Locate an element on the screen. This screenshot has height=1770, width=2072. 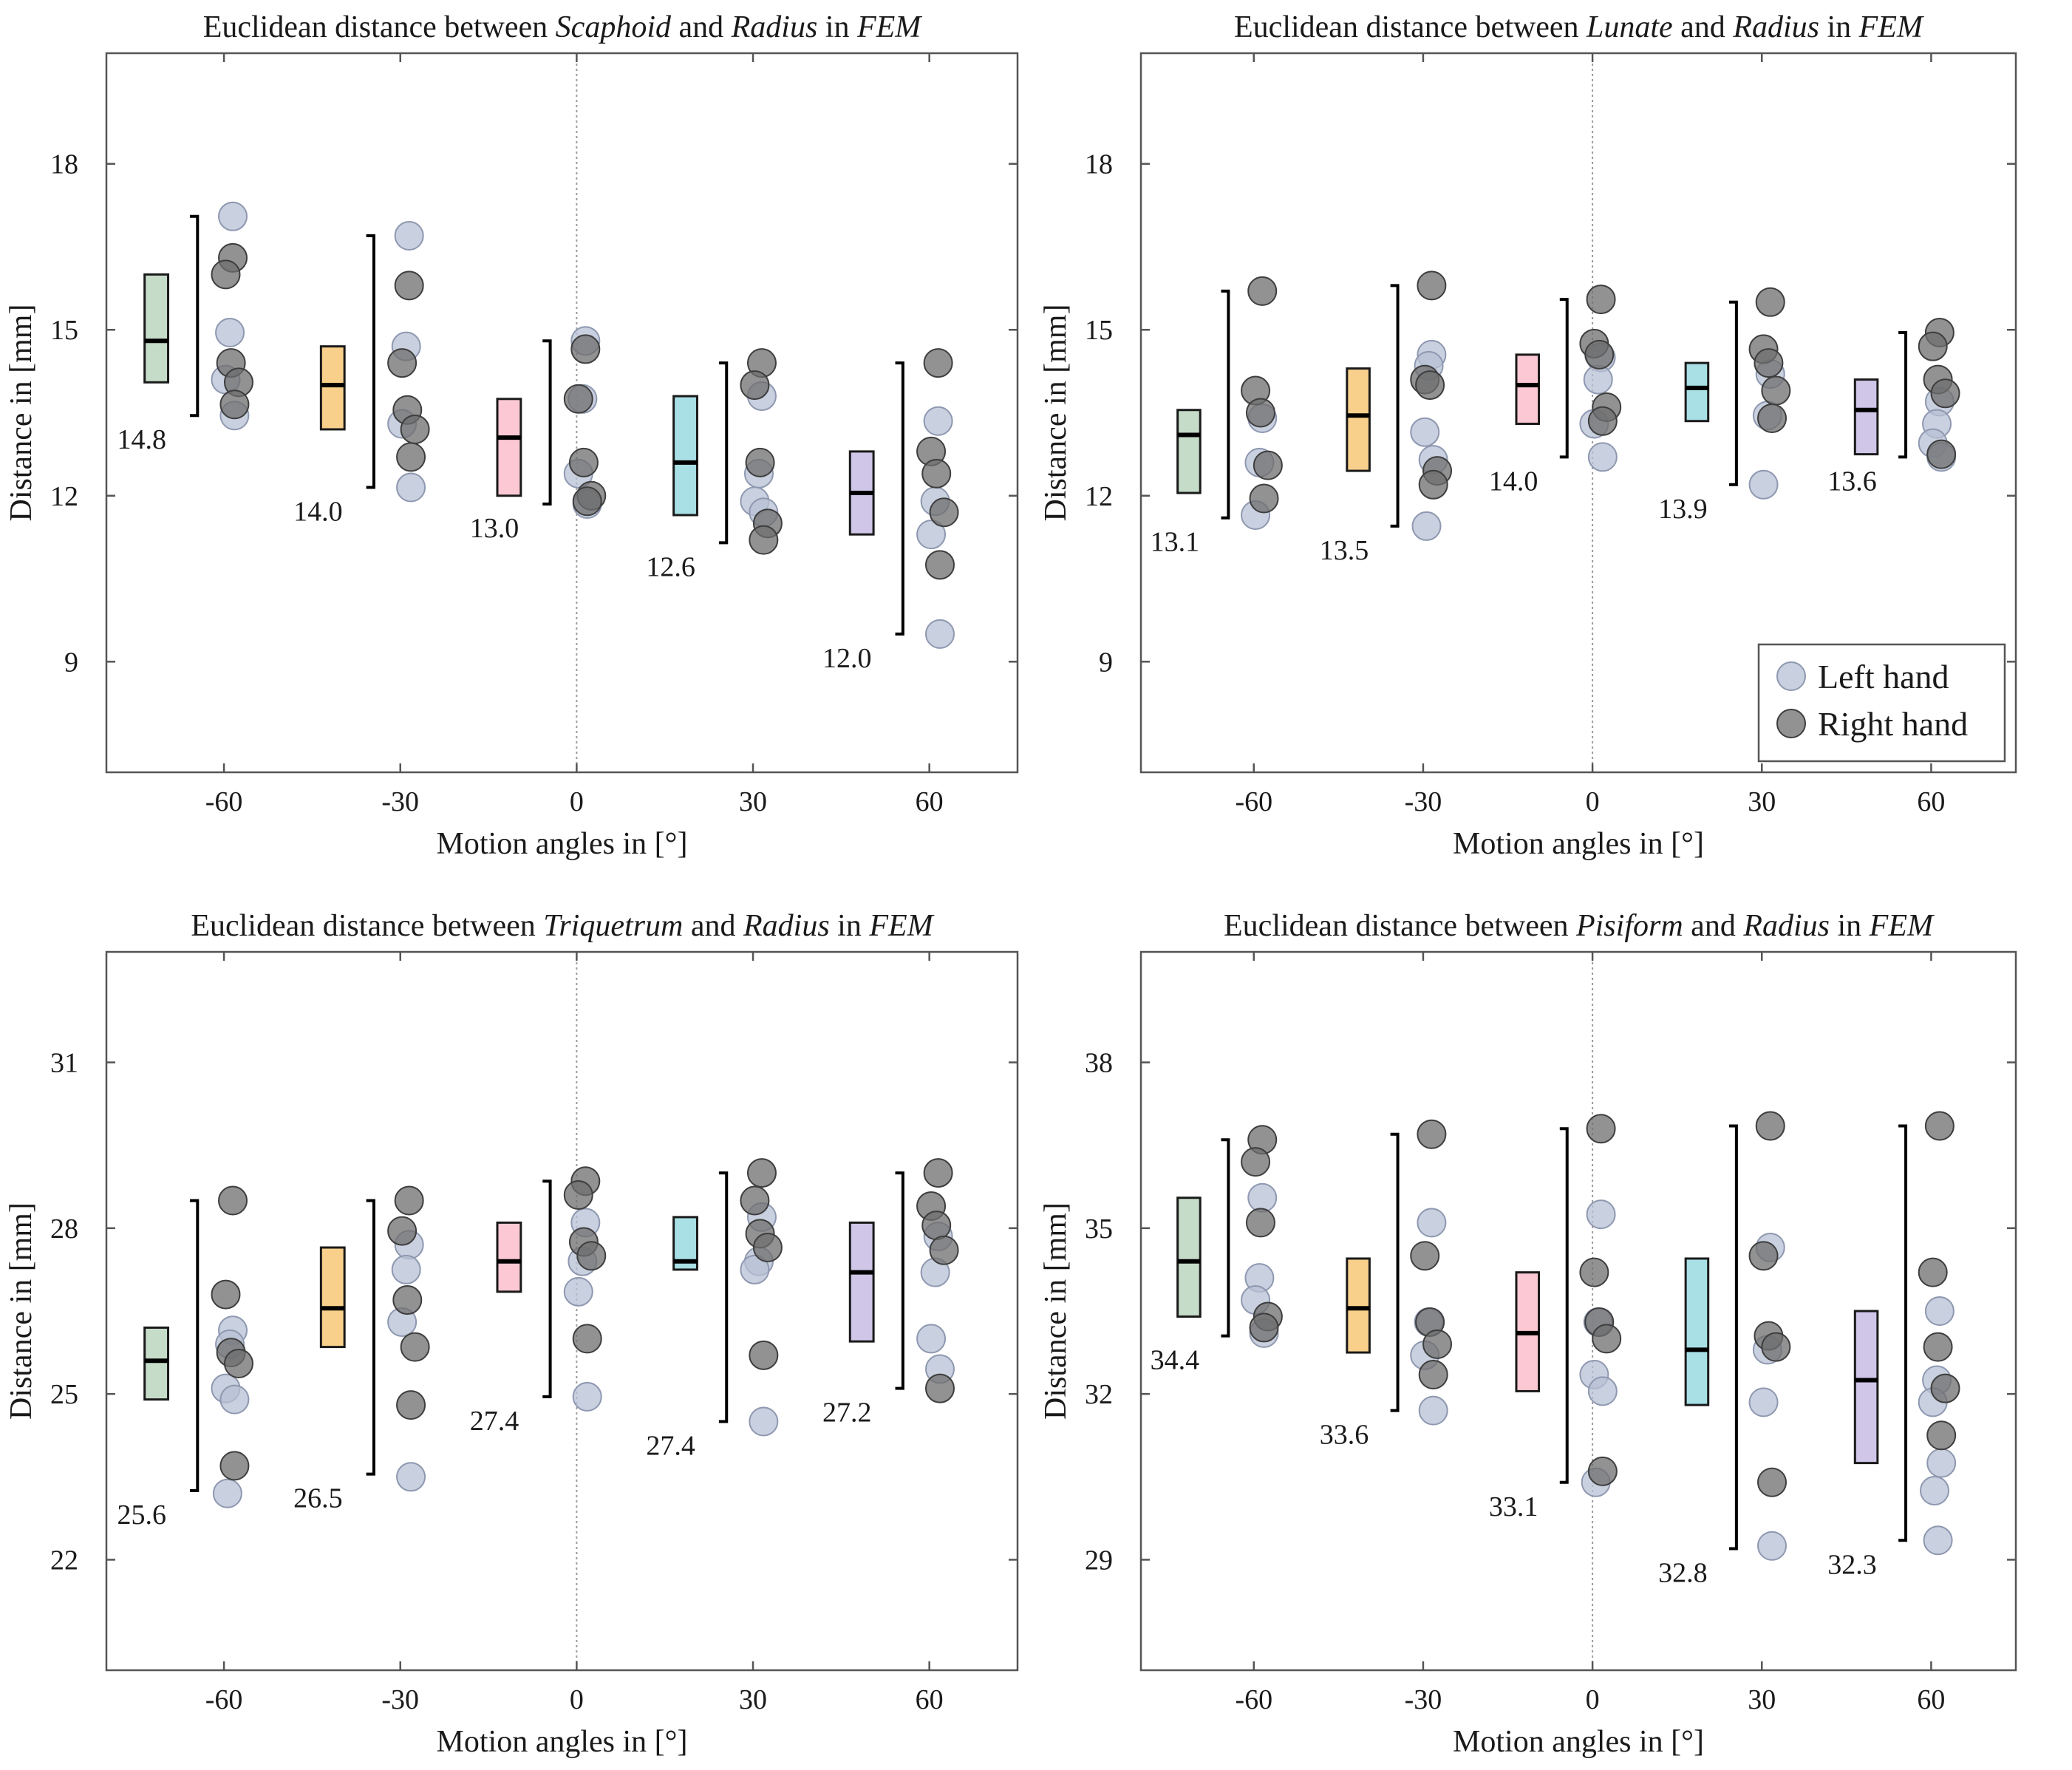
group-angle-60: 13.6 is located at coordinates (1893, 407).